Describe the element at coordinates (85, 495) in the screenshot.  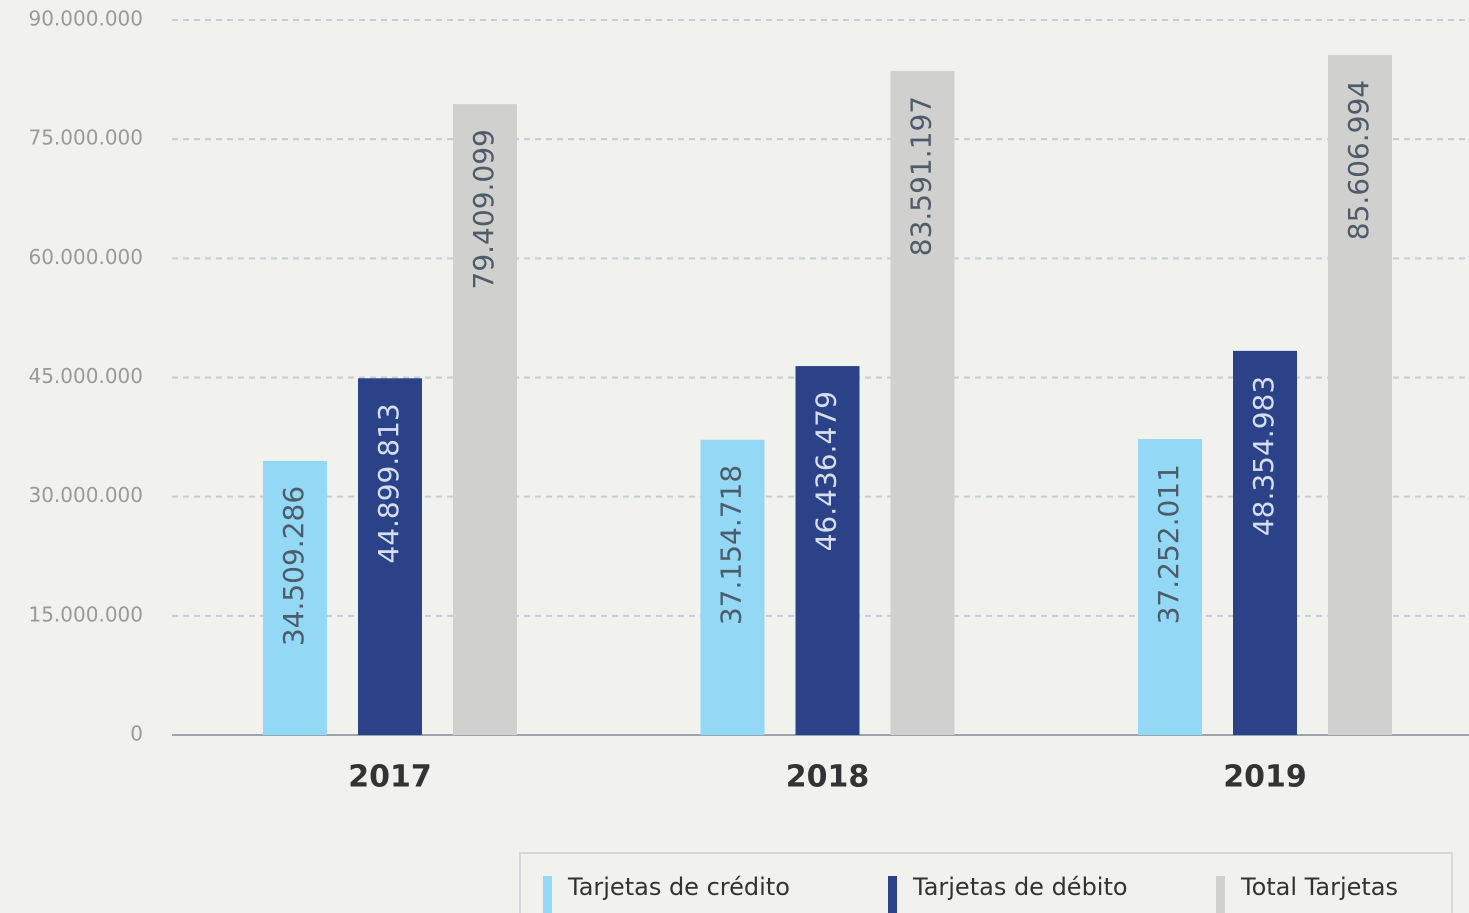
I see `y-tick-label: 30.000.000` at that location.